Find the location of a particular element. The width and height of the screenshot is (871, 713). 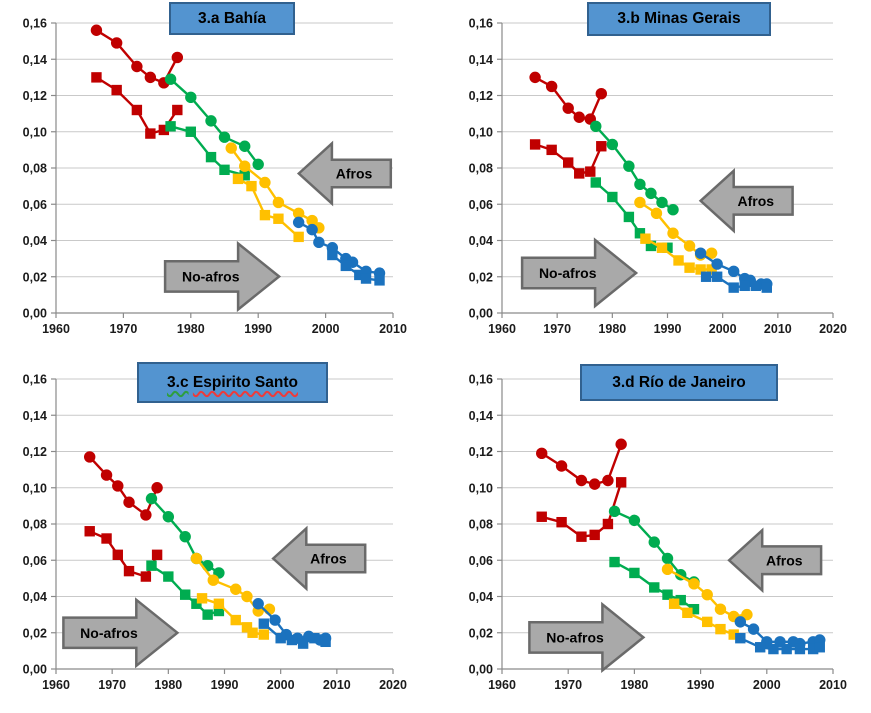

chart-title-b: 3.b Minas Gerais is located at coordinates (679, 19).